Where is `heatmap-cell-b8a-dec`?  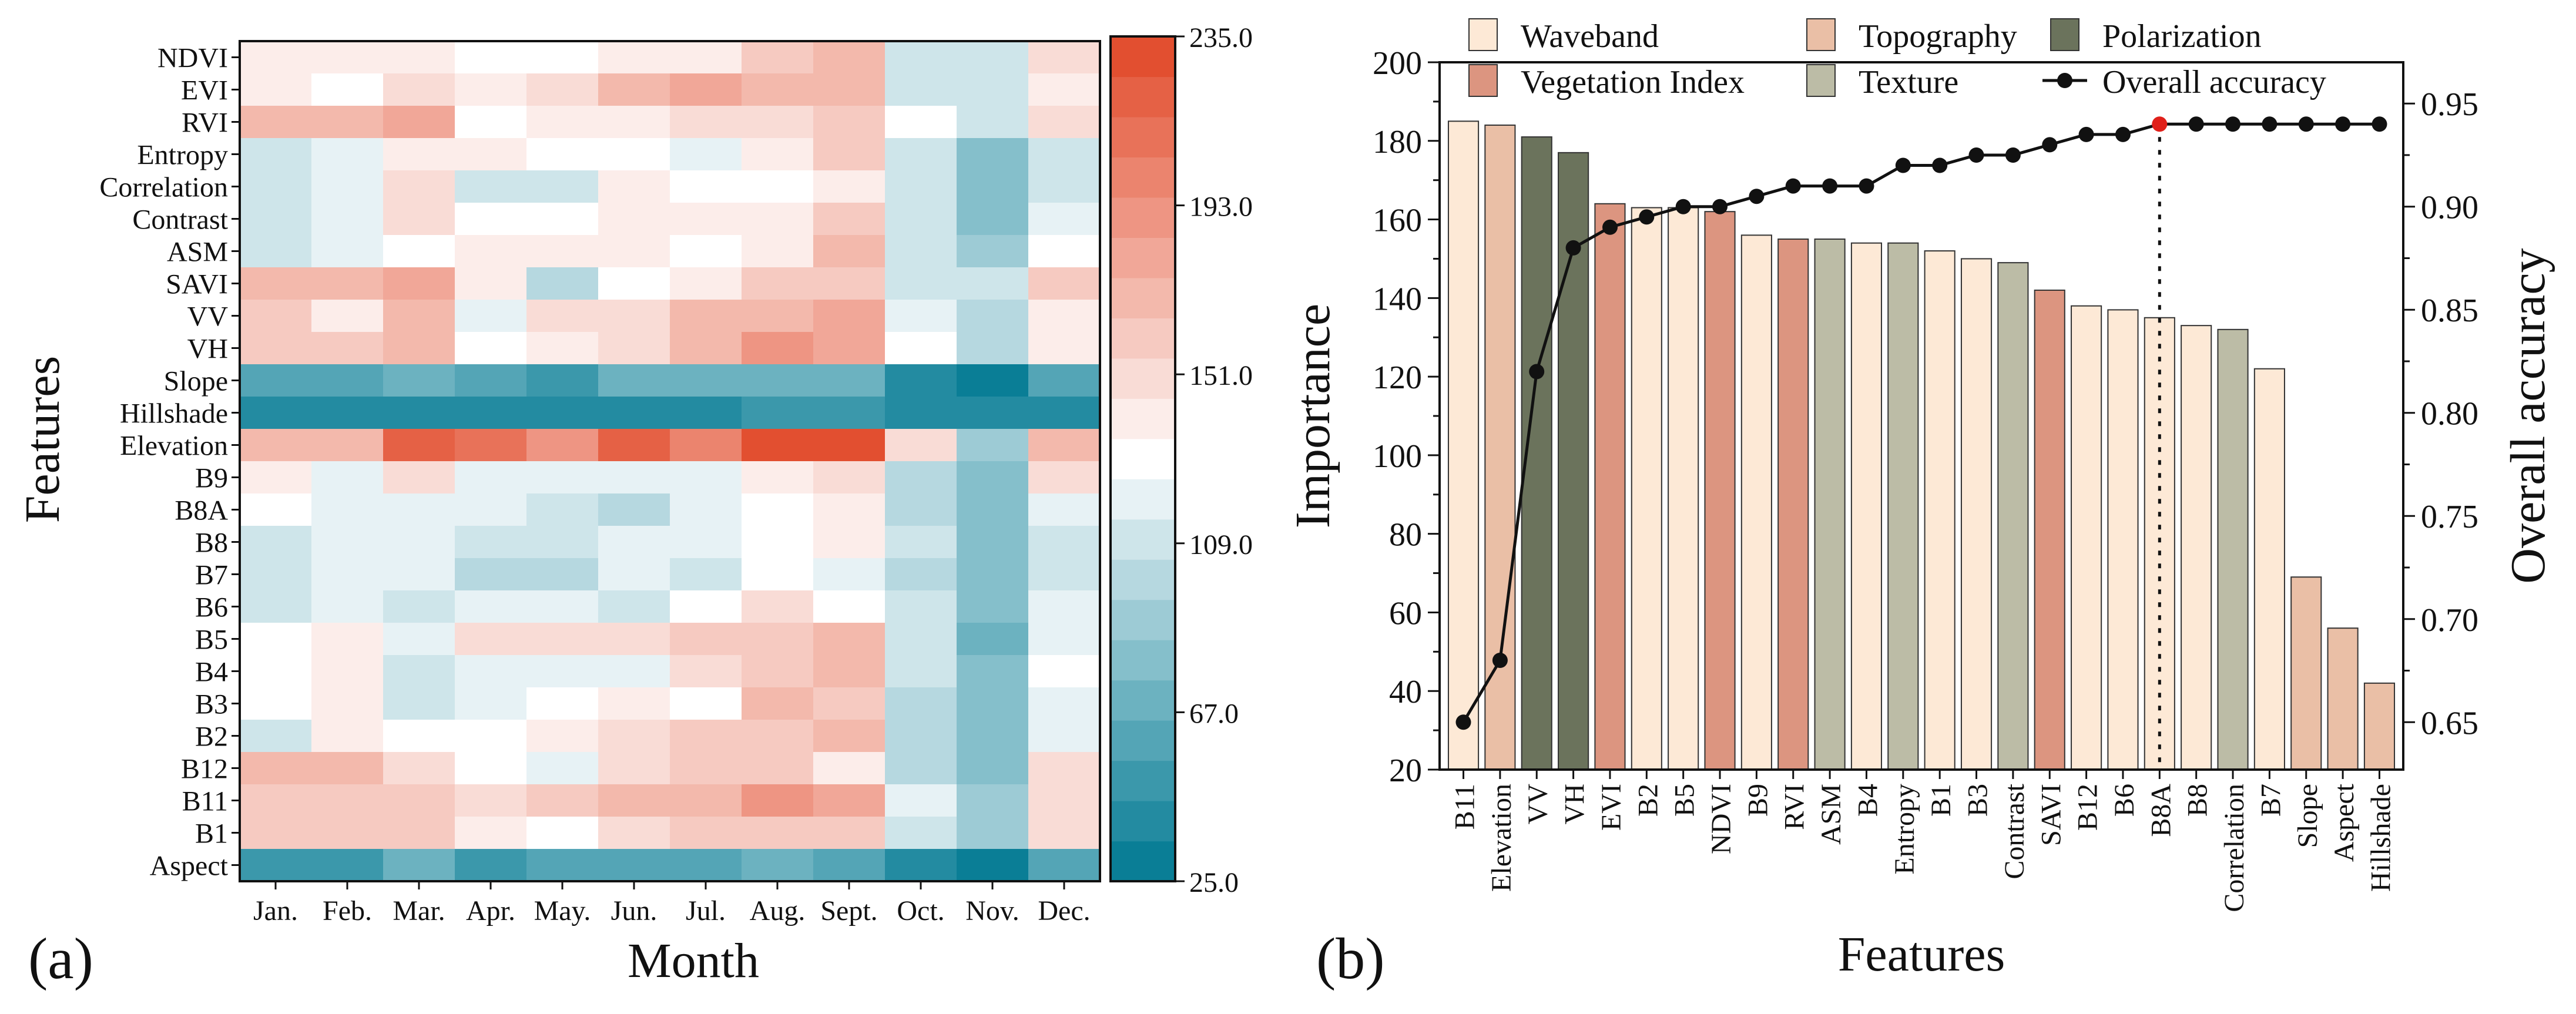
heatmap-cell-b8a-dec is located at coordinates (1064, 509).